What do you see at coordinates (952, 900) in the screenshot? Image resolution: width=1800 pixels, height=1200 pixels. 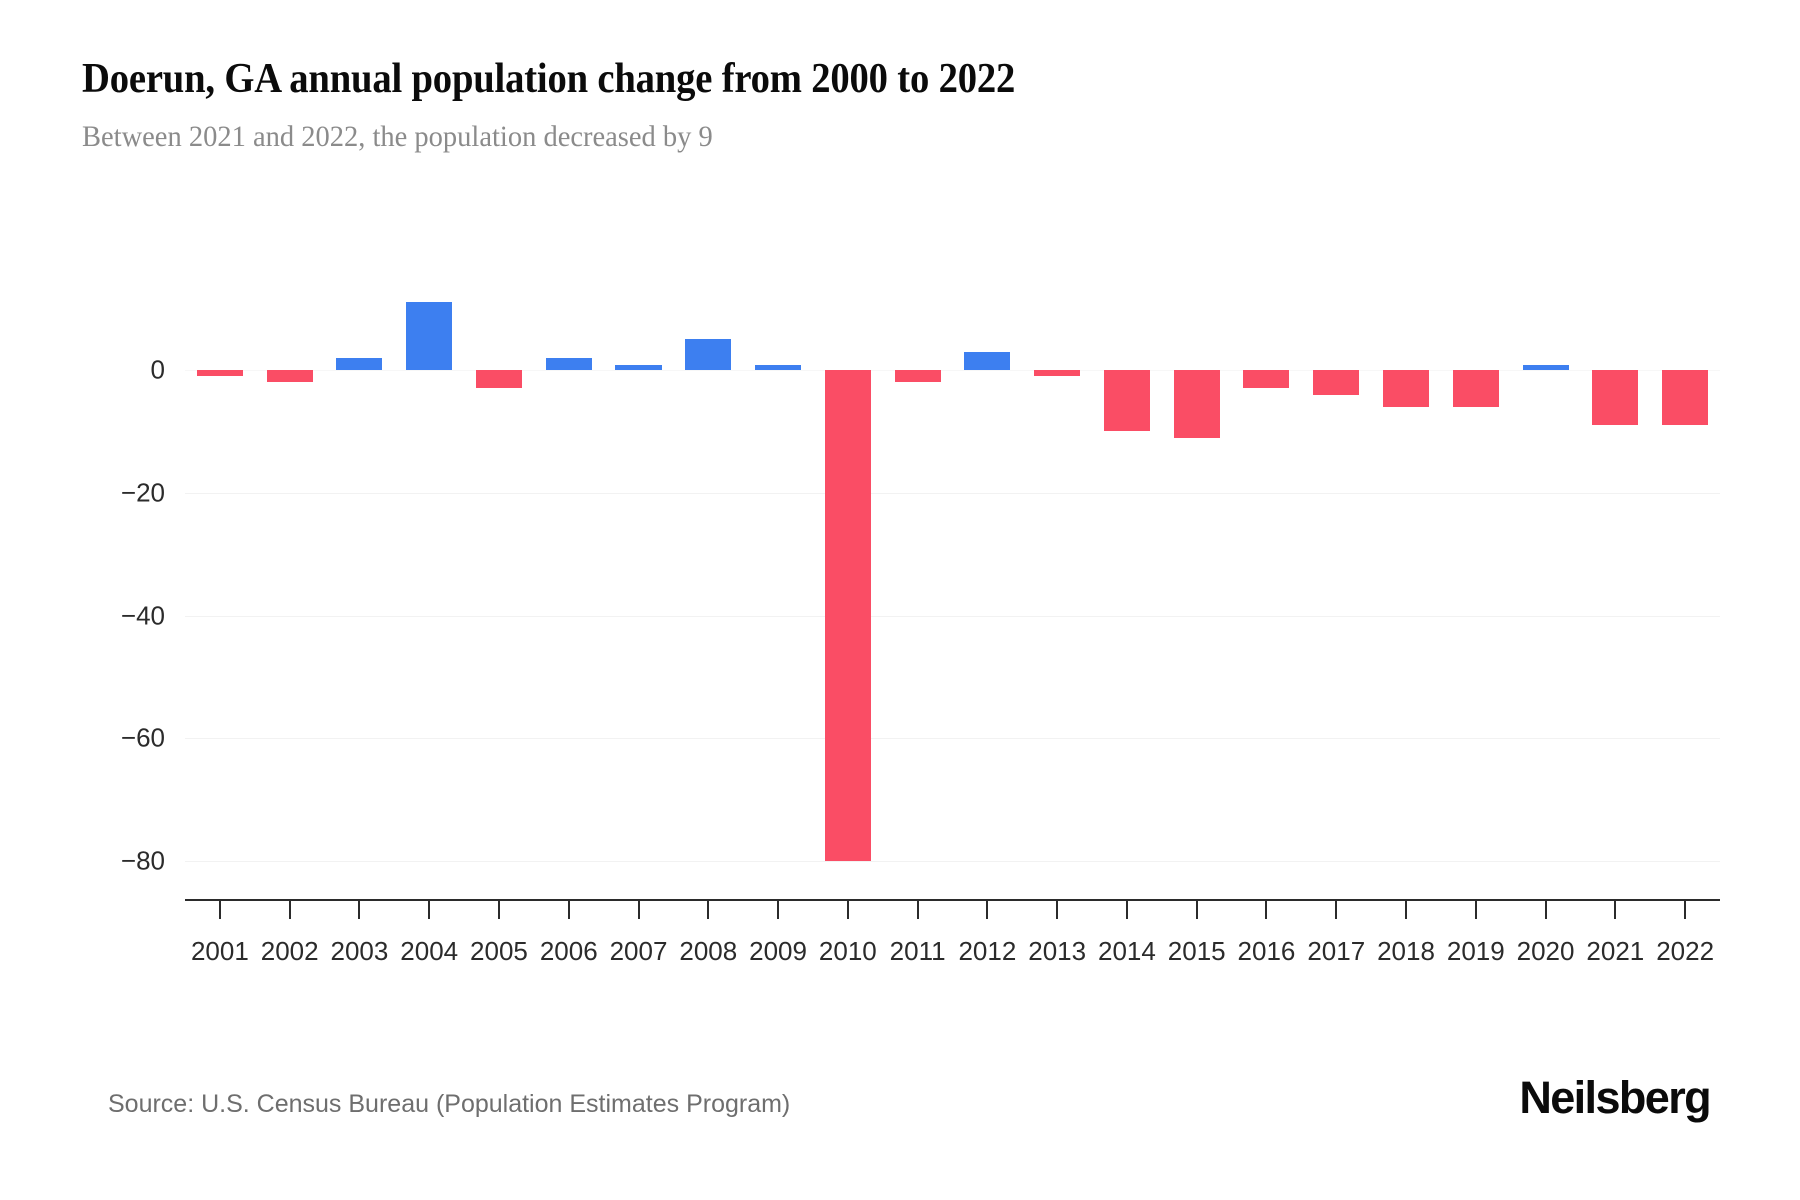 I see `x-axis-line` at bounding box center [952, 900].